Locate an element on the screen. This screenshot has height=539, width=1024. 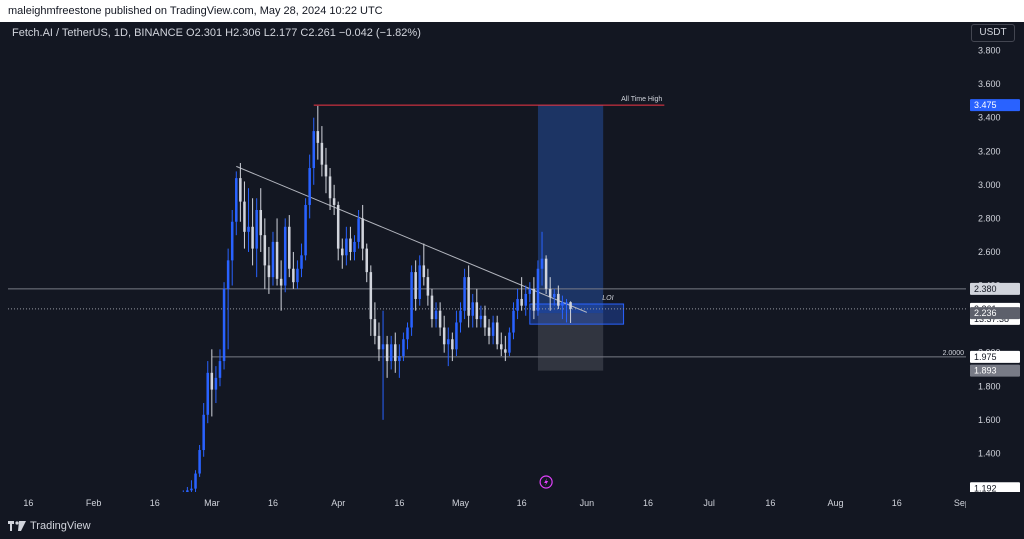
time-axis-svg: 16 Feb 16 Mar 16 Apr 16 May 16 Jun 16 Jul 16 Aug 16 Sep is located at coordinates (496, 503).